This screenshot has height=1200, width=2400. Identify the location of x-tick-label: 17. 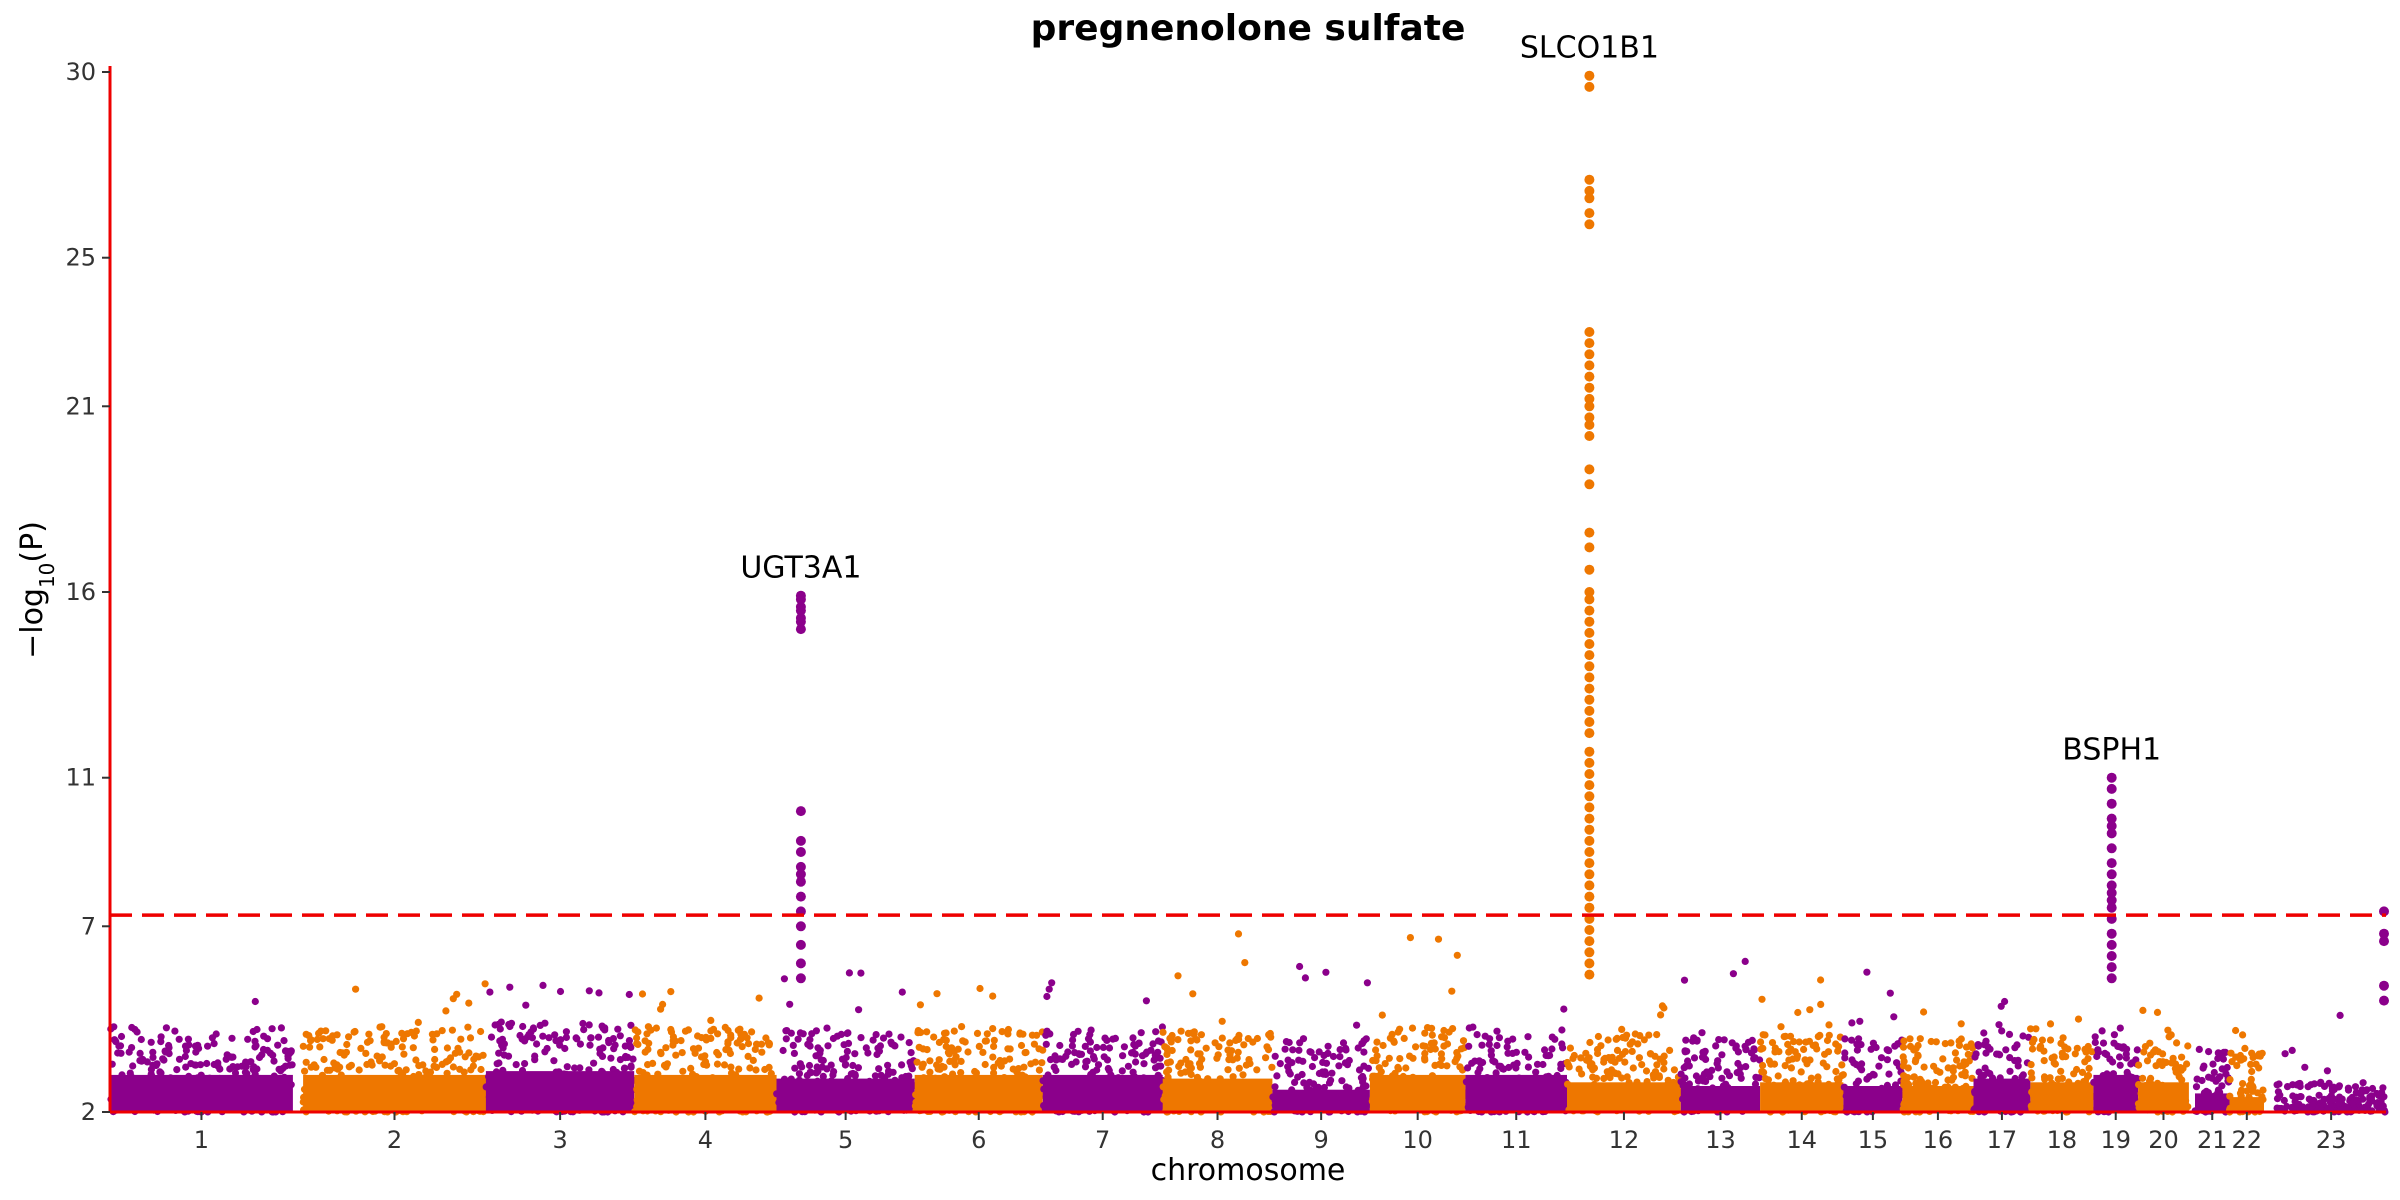
(2002, 1140).